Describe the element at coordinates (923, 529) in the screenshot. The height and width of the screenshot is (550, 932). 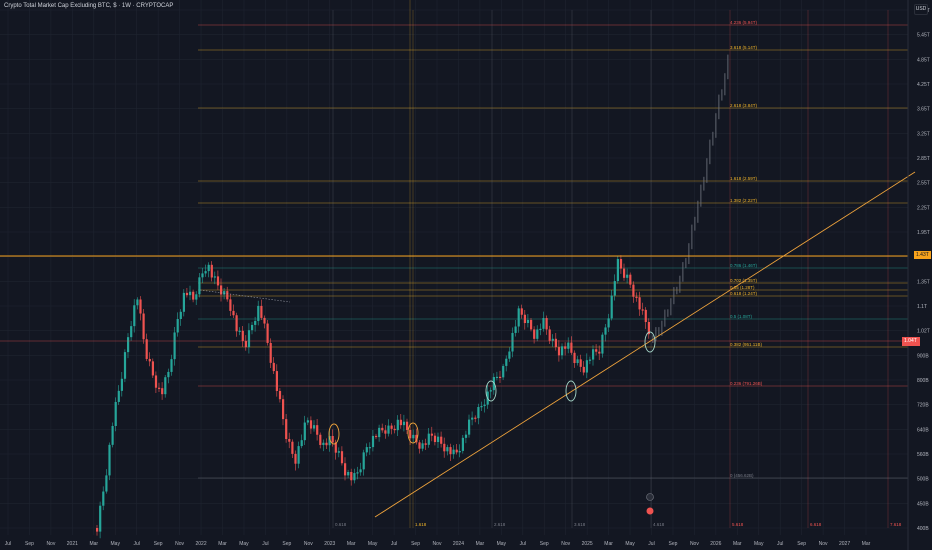
I see `y-tick-label: 400B` at that location.